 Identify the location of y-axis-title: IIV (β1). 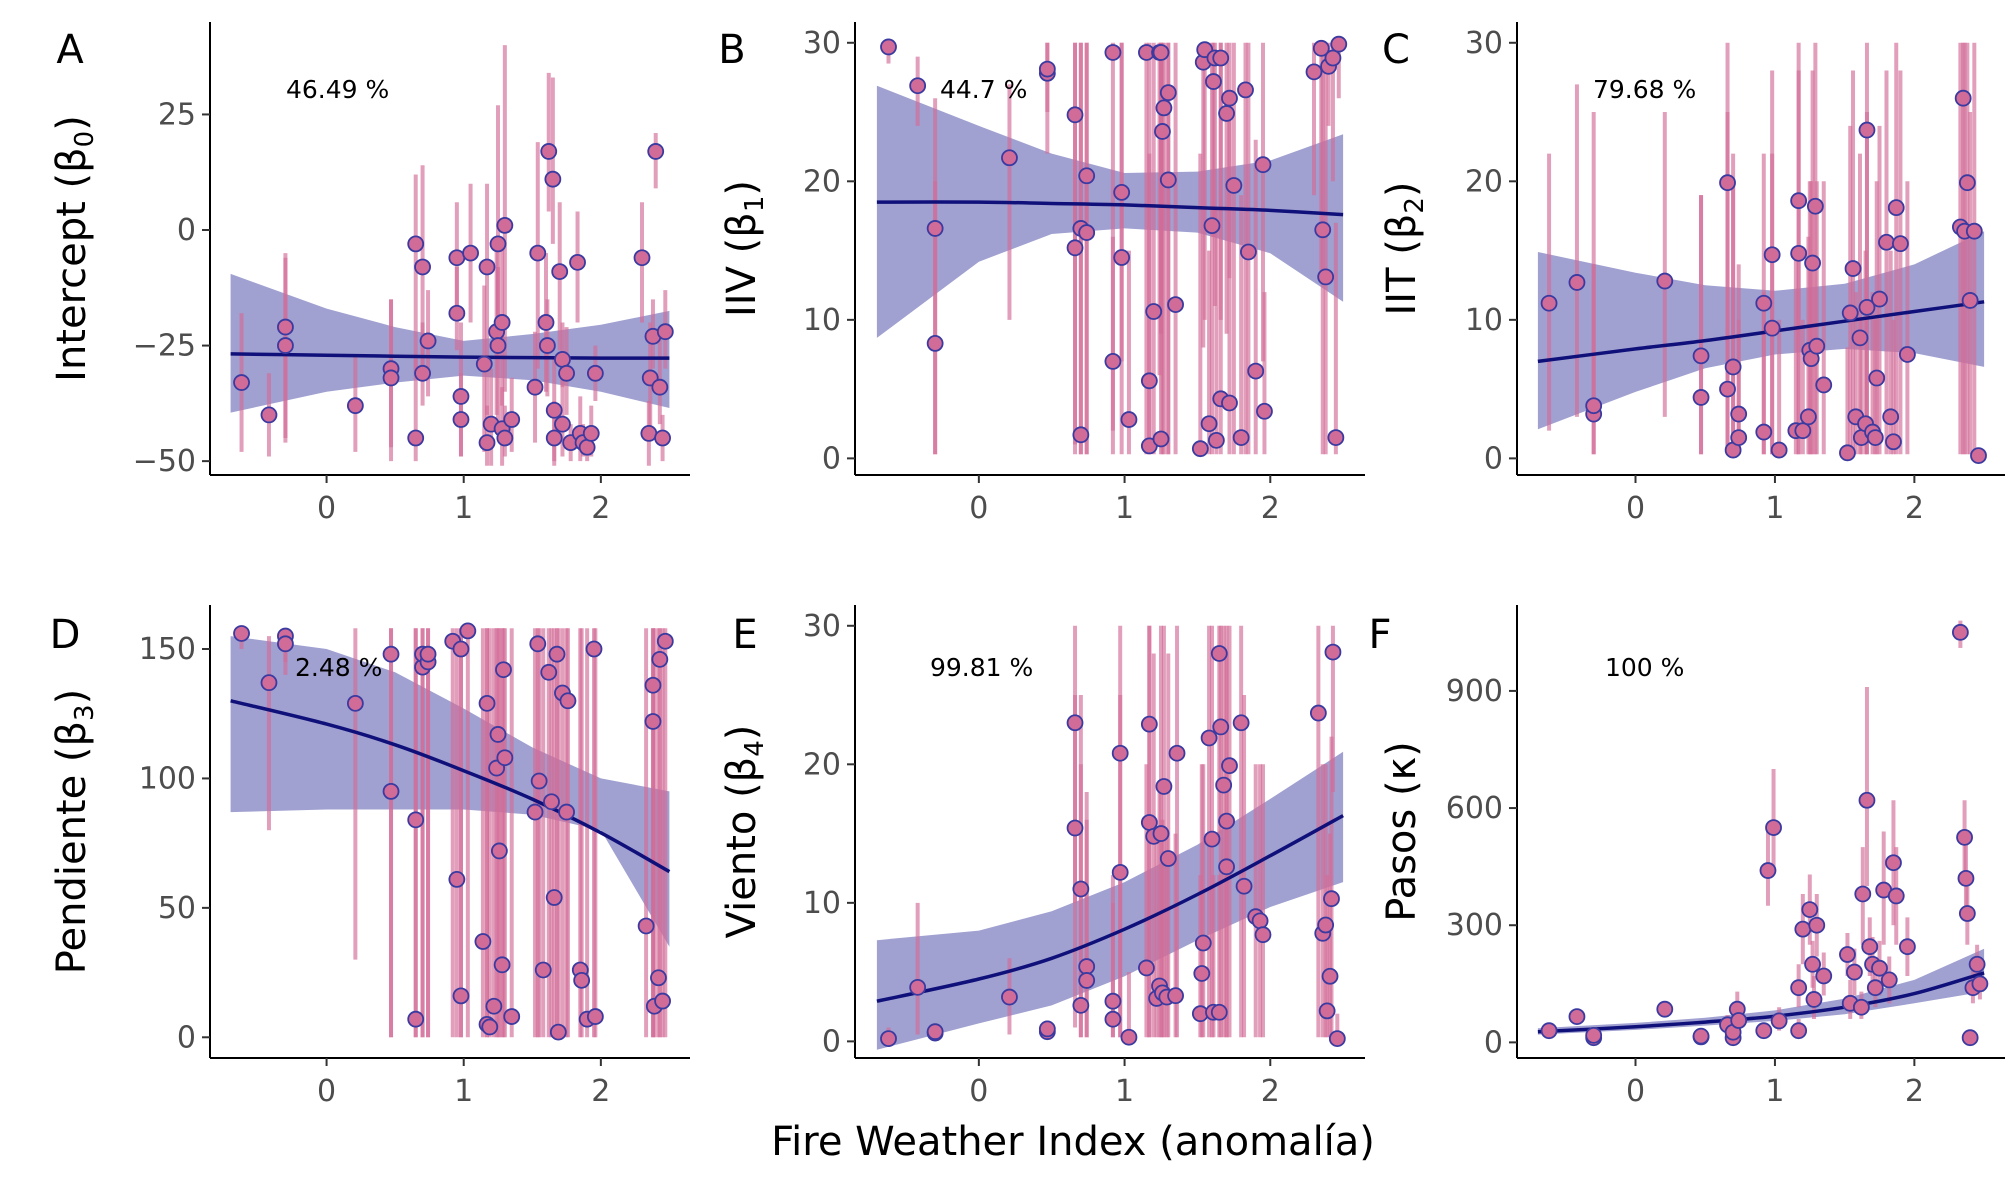
(744, 248).